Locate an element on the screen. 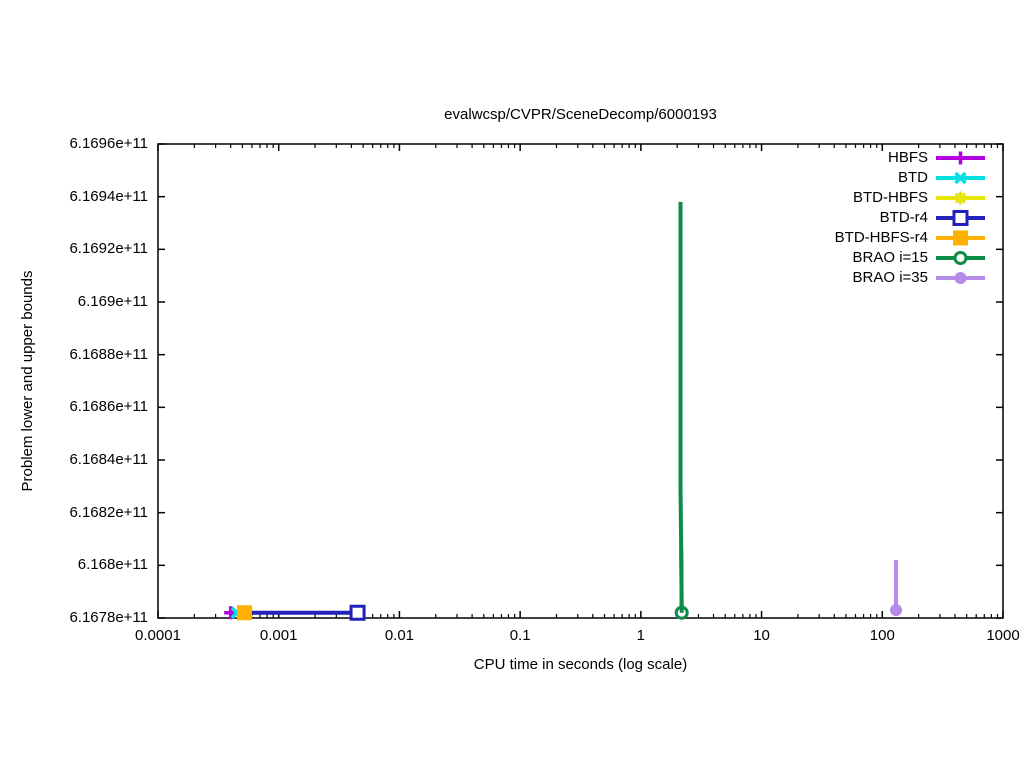 The height and width of the screenshot is (768, 1024). legend-label-brao-i-35: BRAO i=35 is located at coordinates (890, 277).